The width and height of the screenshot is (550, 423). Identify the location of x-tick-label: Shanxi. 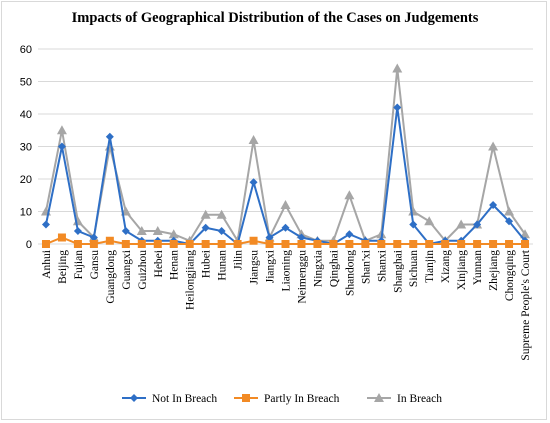
(382, 266).